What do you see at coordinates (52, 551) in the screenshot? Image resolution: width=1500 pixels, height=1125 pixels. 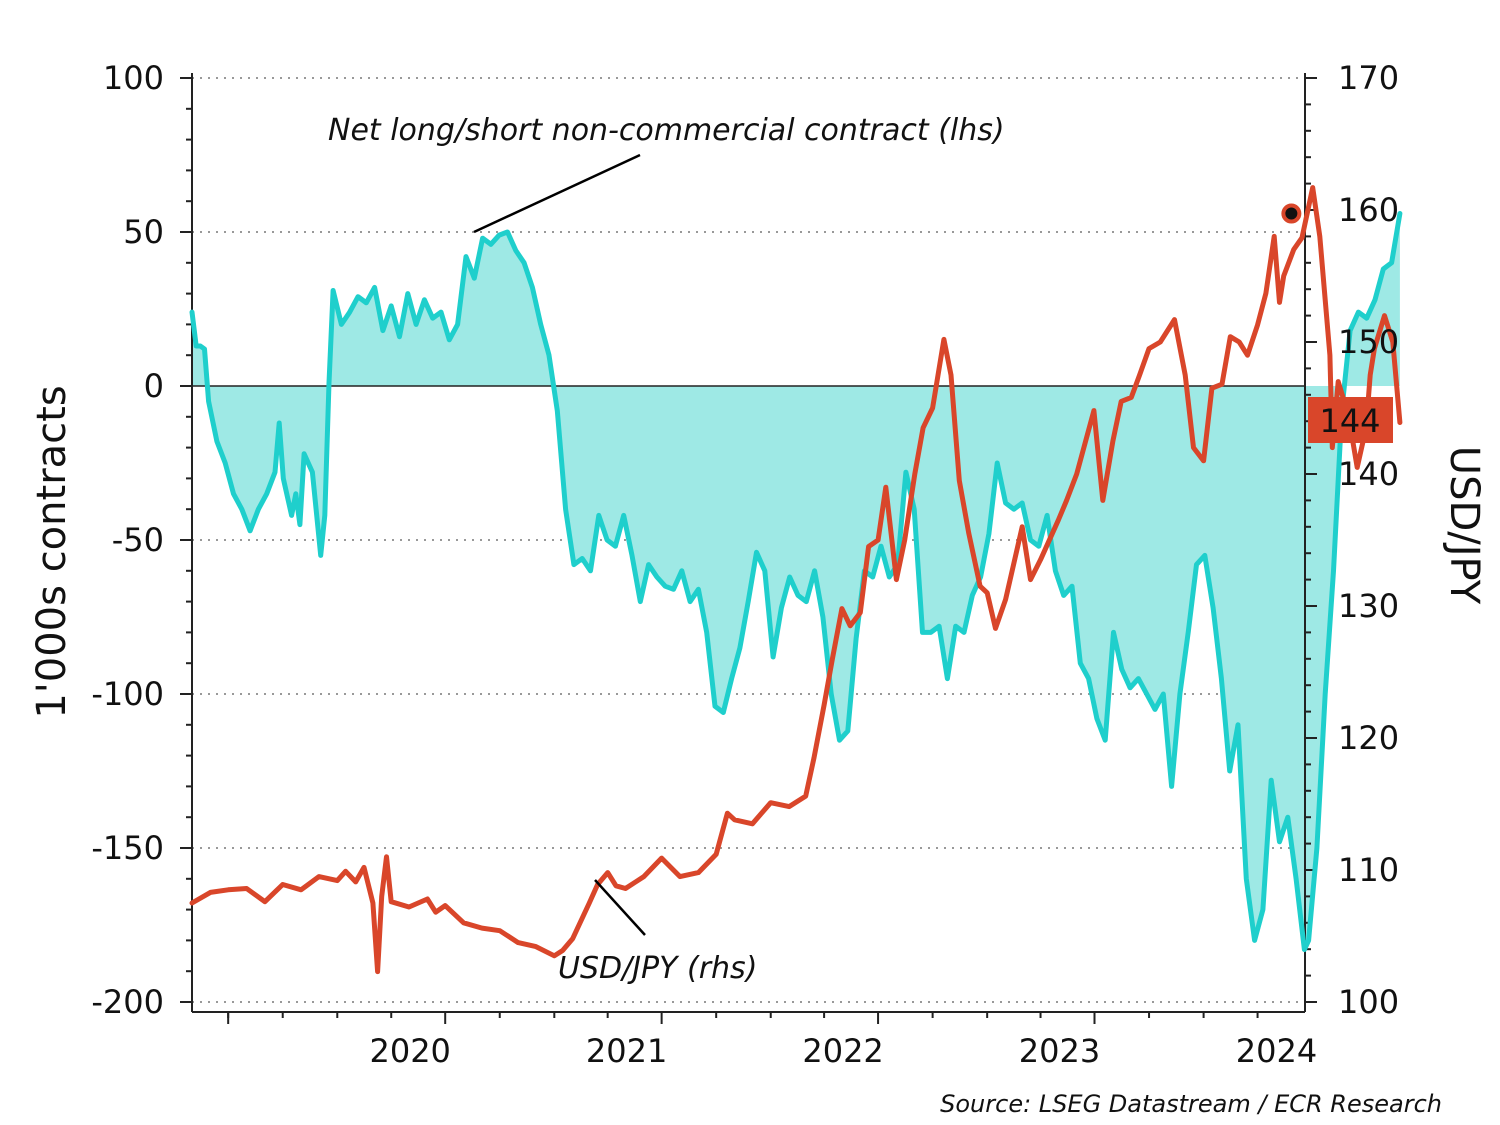 I see `left-axis-title: 1'000s contracts` at bounding box center [52, 551].